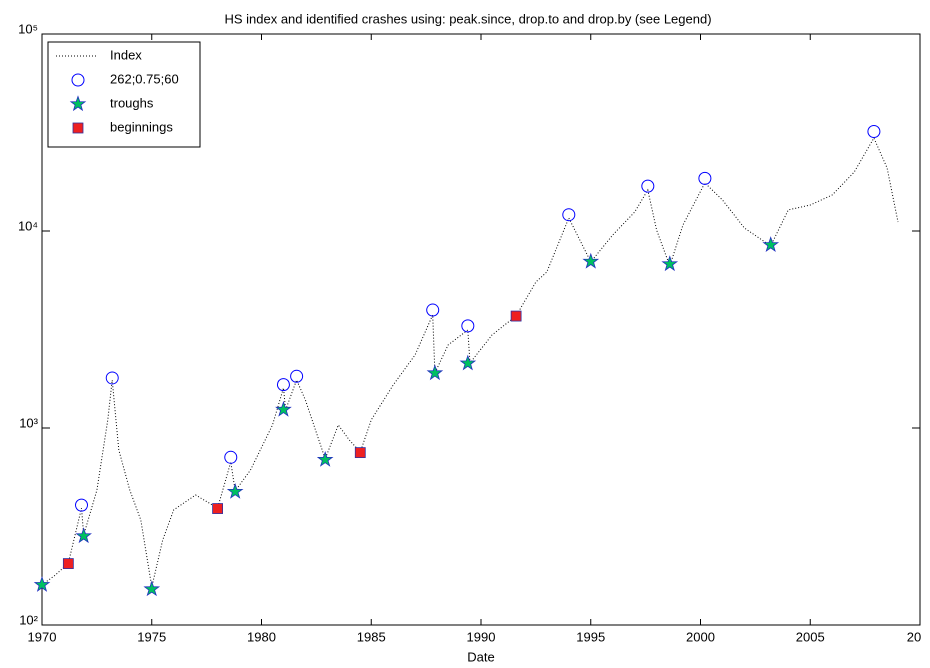 Image resolution: width=930 pixels, height=668 pixels. Describe the element at coordinates (480, 656) in the screenshot. I see `x-axis-label: Date` at that location.